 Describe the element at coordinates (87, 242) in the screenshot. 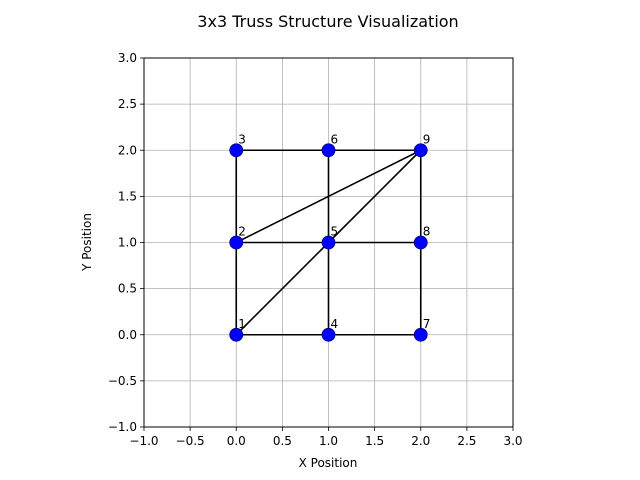

I see `y-axis-label: Y Position` at that location.